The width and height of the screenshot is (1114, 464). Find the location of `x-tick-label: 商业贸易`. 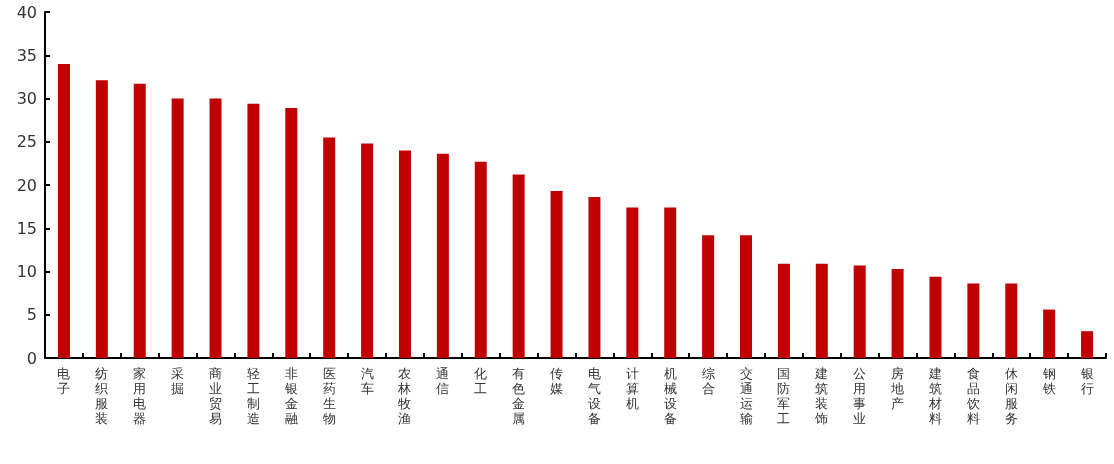

x-tick-label: 商业贸易 is located at coordinates (216, 396).